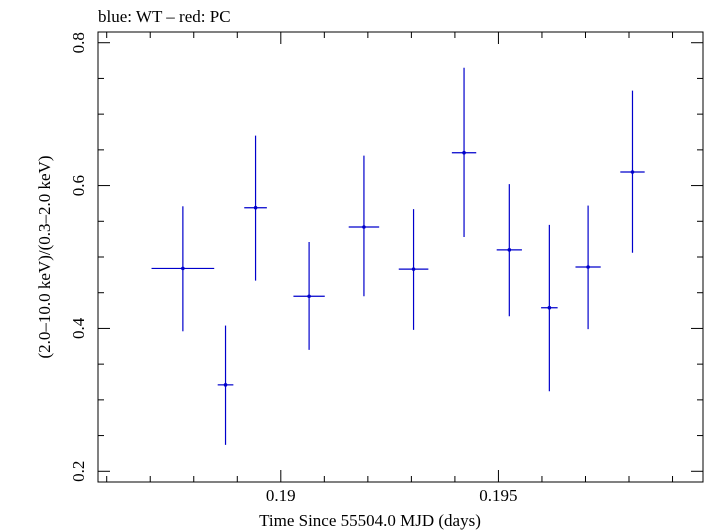  I want to click on y-tick-label: 0.4, so click(78, 328).